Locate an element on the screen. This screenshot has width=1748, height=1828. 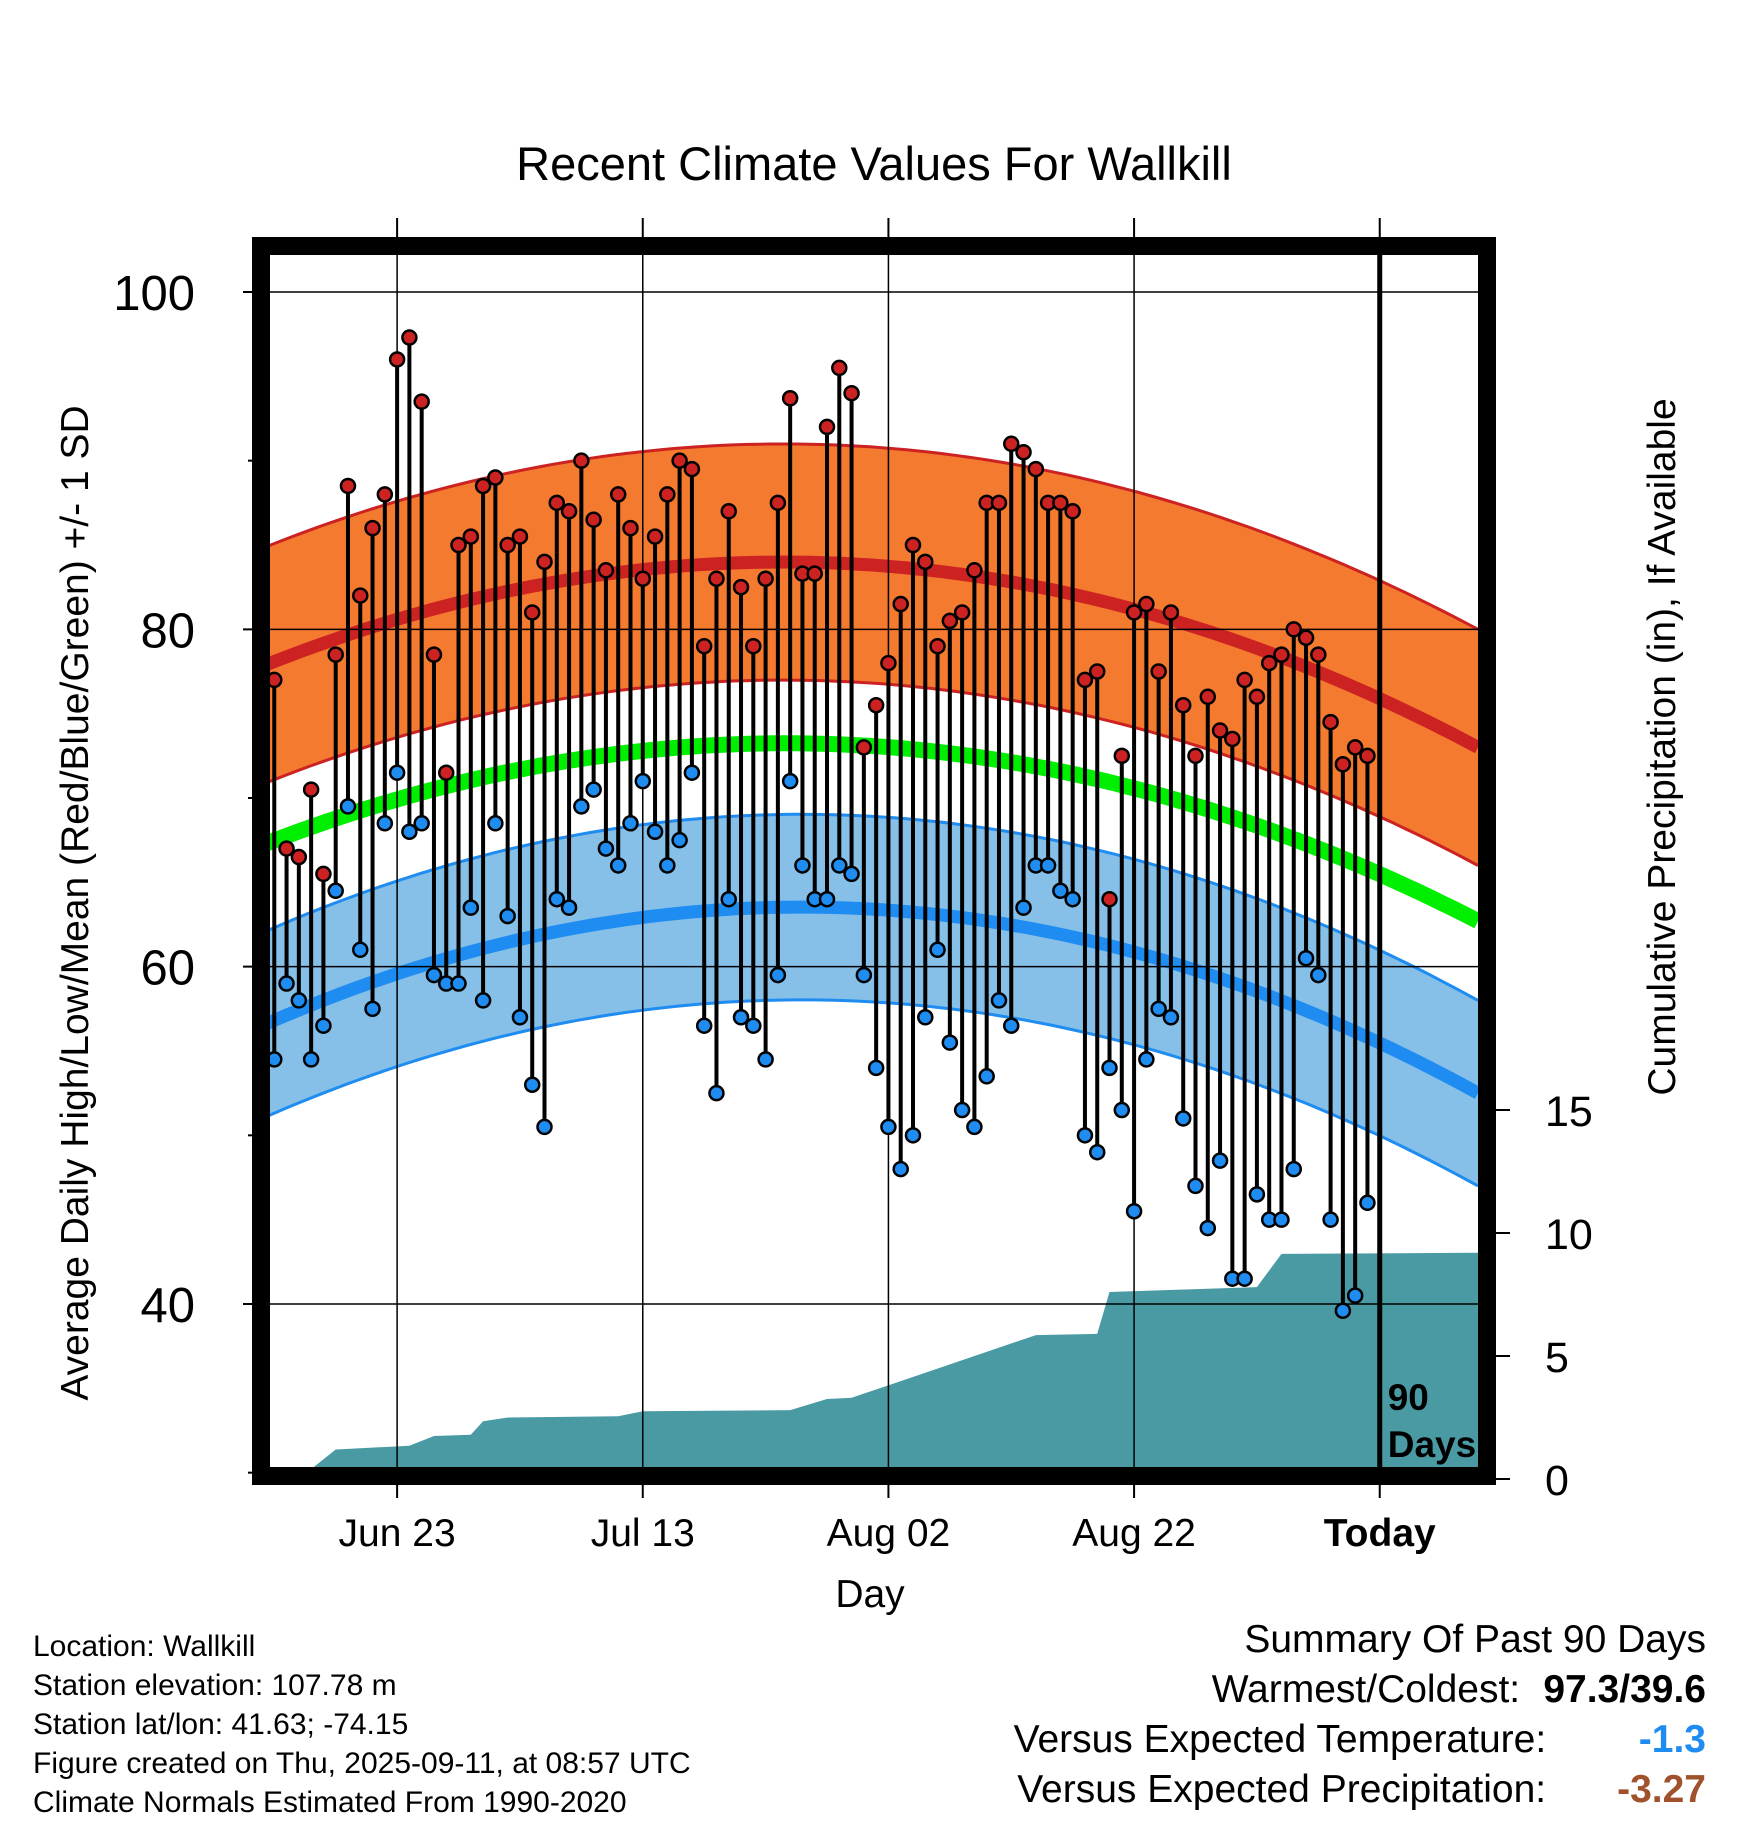
summary-heading: Summary Of Past 90 Days is located at coordinates (1475, 1639).